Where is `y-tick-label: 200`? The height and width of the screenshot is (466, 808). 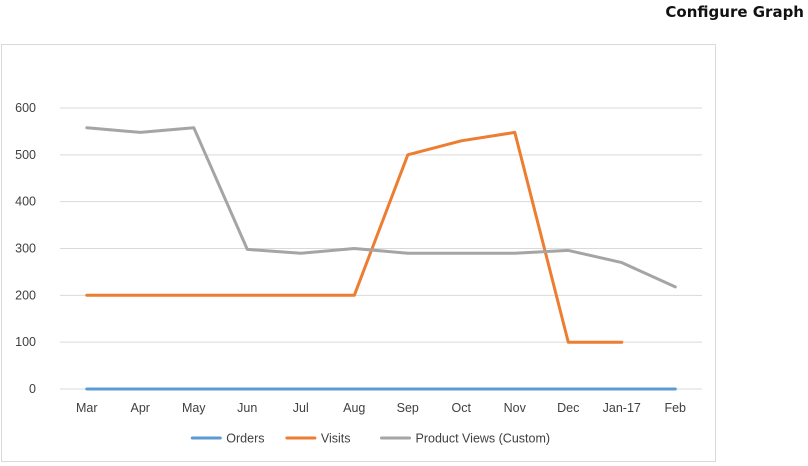 y-tick-label: 200 is located at coordinates (25, 295).